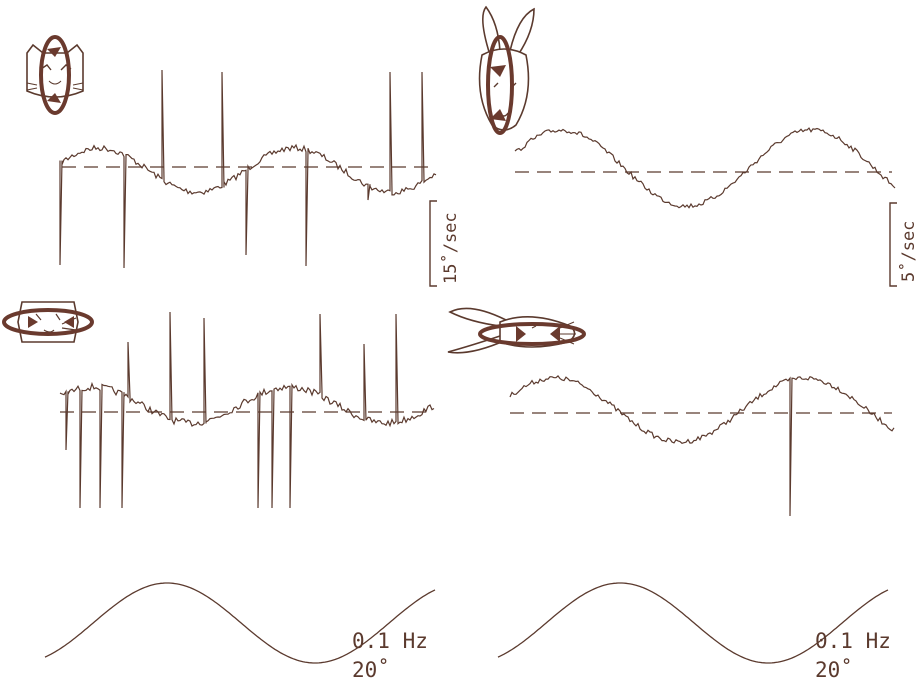 The height and width of the screenshot is (684, 917). Describe the element at coordinates (48, 322) in the screenshot. I see `cat-face-rolled-icon` at that location.